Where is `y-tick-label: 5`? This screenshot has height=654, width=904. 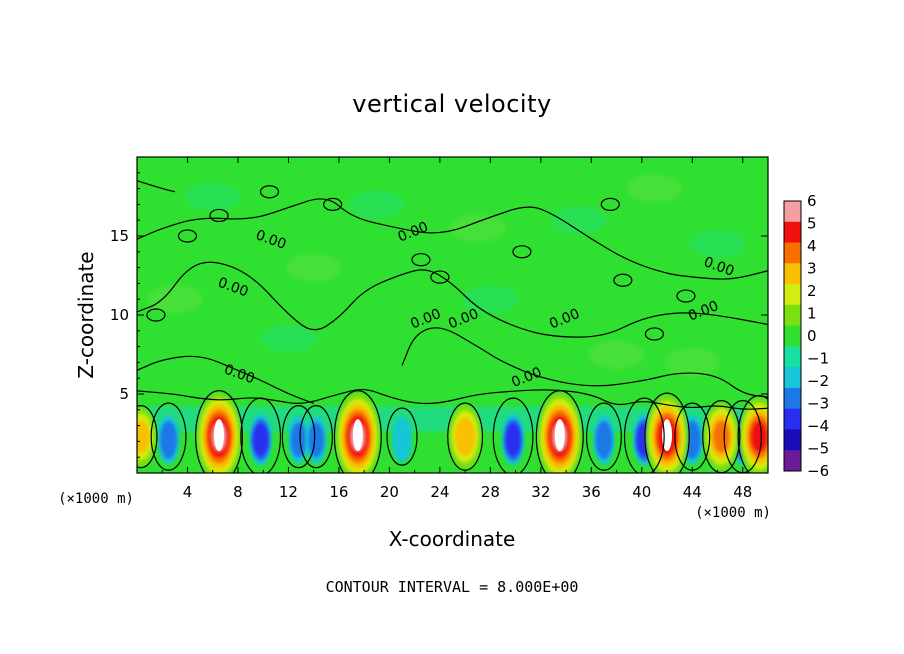 y-tick-label: 5 is located at coordinates (124, 394).